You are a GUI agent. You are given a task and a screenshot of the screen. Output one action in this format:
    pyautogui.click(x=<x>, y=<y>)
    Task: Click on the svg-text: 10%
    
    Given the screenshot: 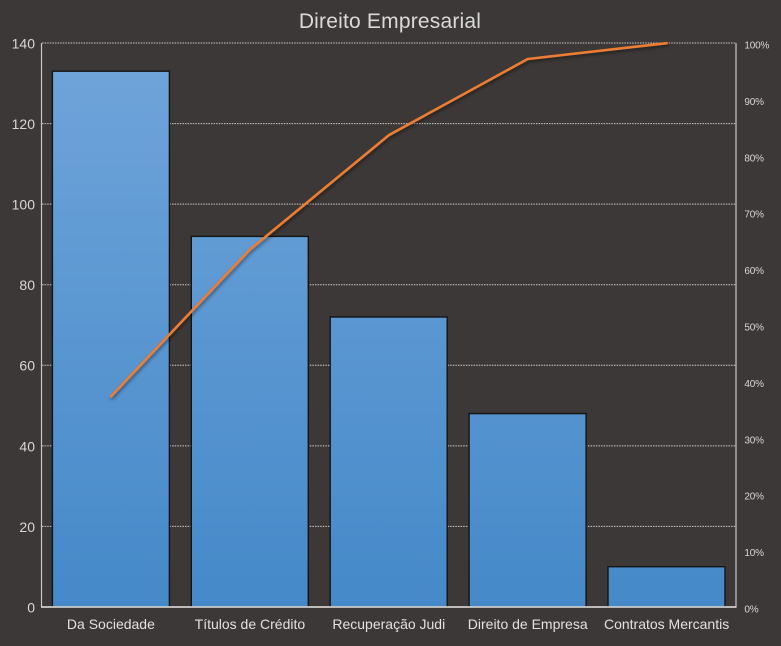 What is the action you would take?
    pyautogui.click(x=754, y=553)
    